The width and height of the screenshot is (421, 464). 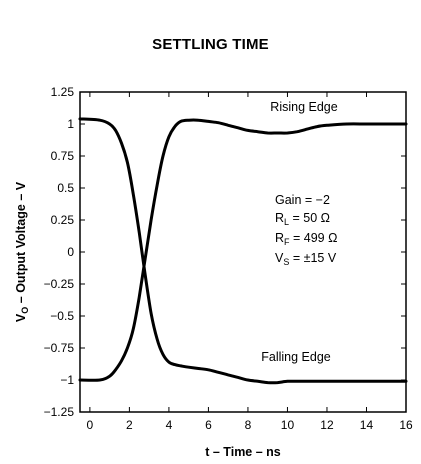 What do you see at coordinates (21, 317) in the screenshot?
I see `y-axis-title-main: V` at bounding box center [21, 317].